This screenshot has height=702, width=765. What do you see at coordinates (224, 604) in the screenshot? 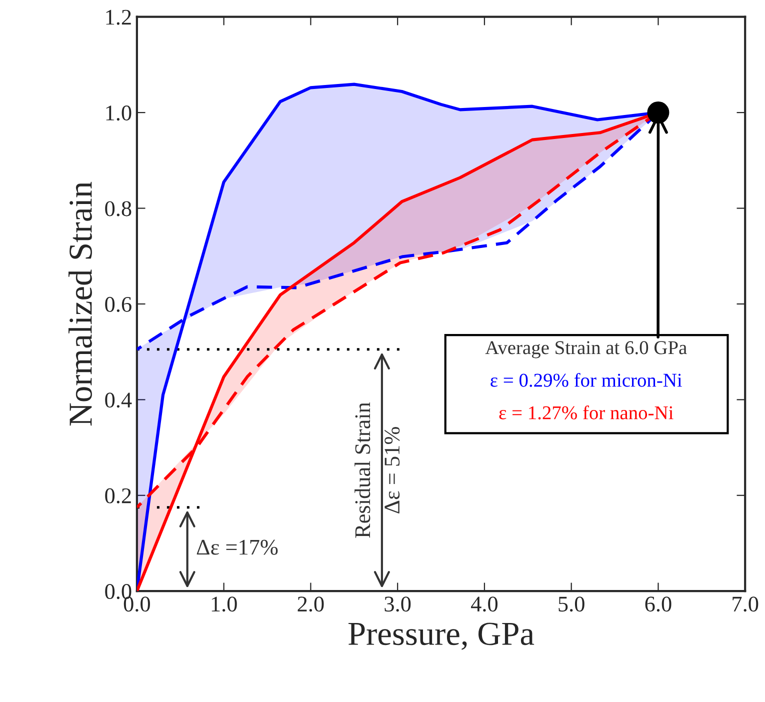
I see `x-tick-label: 1.0` at bounding box center [224, 604].